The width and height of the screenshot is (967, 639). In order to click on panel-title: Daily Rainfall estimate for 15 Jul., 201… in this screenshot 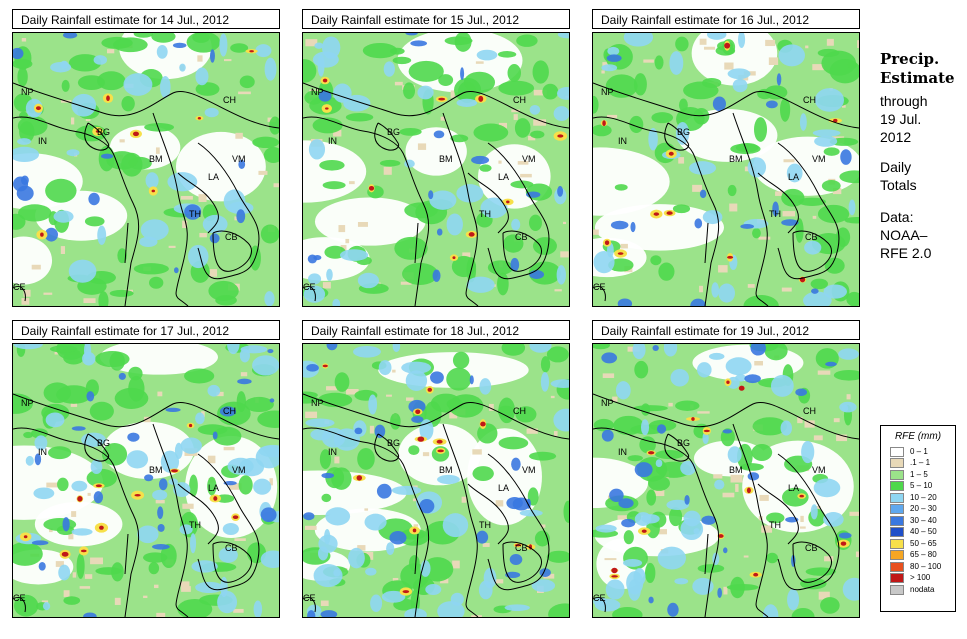, I will do `click(436, 19)`.